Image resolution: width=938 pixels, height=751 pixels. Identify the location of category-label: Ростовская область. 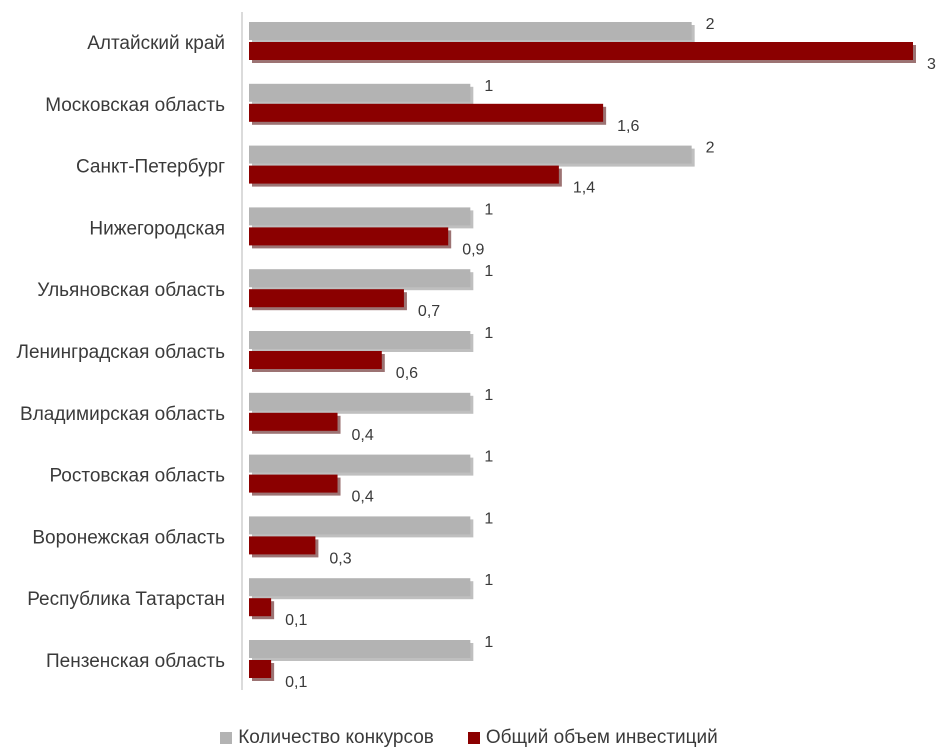
(137, 476).